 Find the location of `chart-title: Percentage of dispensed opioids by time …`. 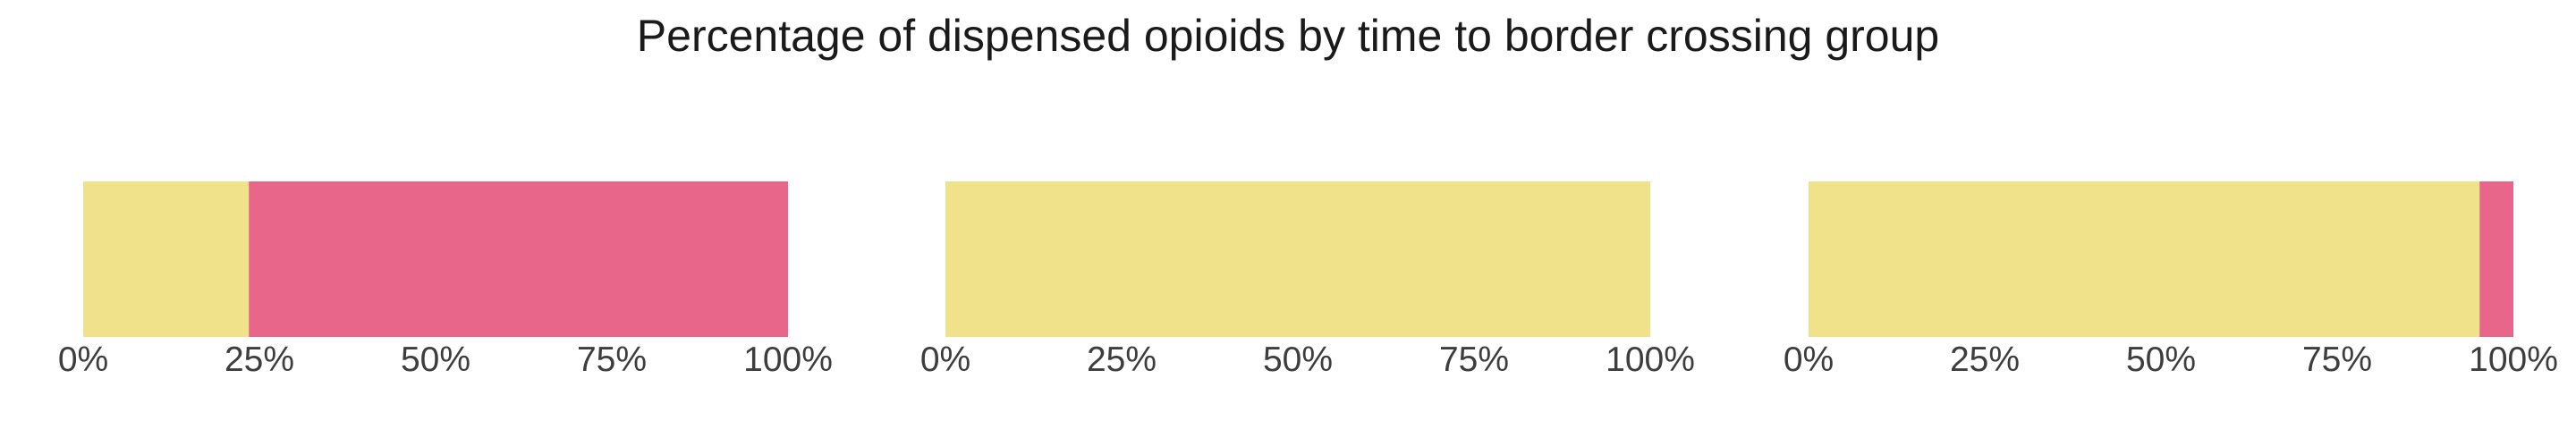

chart-title: Percentage of dispensed opioids by time … is located at coordinates (1288, 36).